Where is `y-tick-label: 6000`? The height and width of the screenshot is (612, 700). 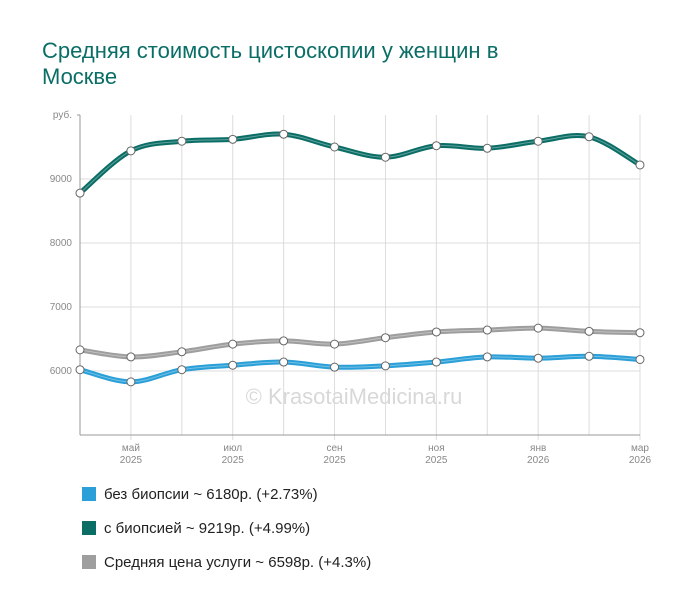 y-tick-label: 6000 is located at coordinates (61, 371).